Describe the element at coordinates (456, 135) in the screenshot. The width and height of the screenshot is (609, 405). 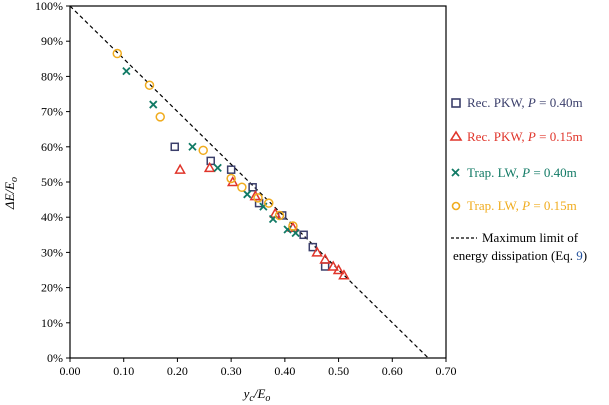
I see `legend-marker-triangle` at that location.